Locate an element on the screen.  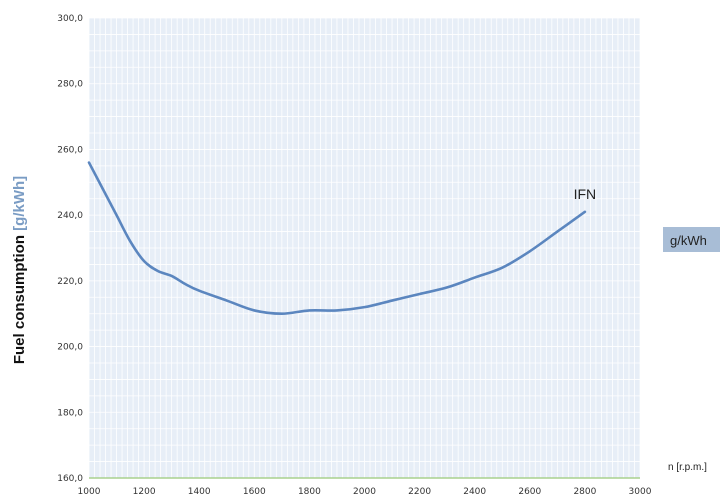
x-tick-label: 1600 is located at coordinates (254, 492).